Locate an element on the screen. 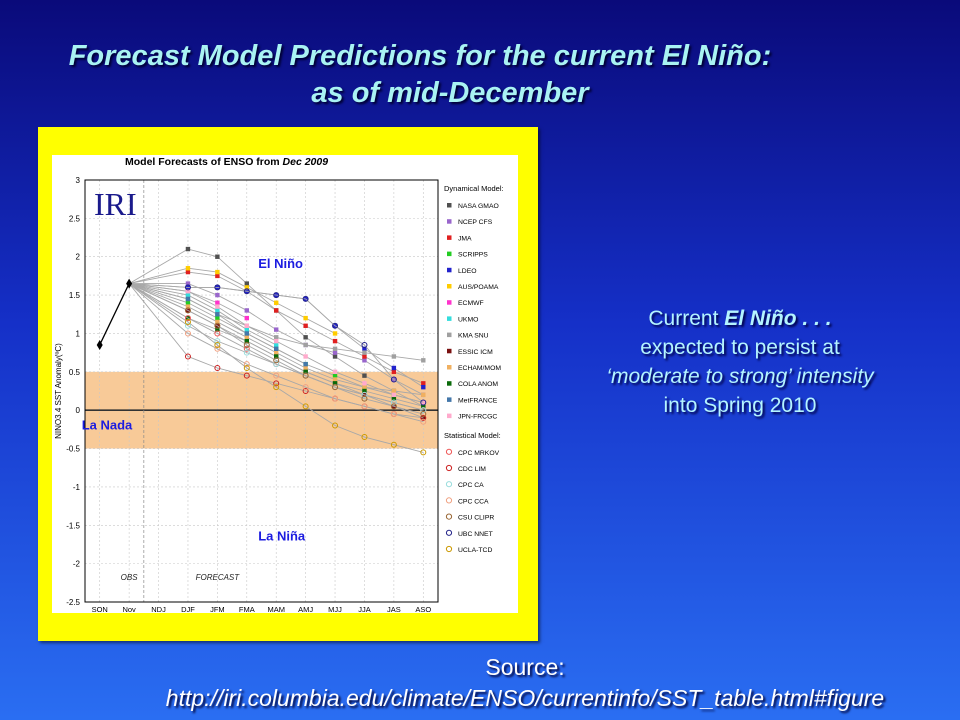  x-tick-label: JAS is located at coordinates (394, 609).